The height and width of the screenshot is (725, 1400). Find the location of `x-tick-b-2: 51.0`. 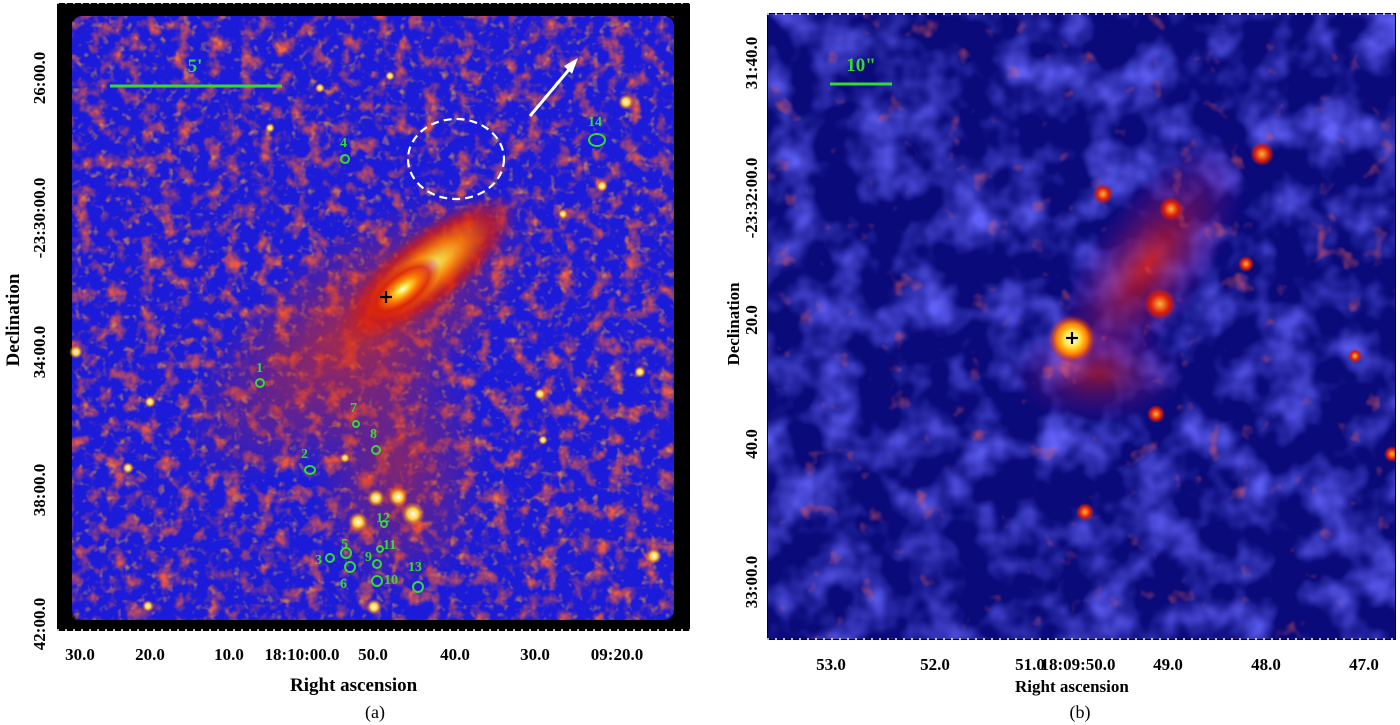

x-tick-b-2: 51.0 is located at coordinates (1030, 664).